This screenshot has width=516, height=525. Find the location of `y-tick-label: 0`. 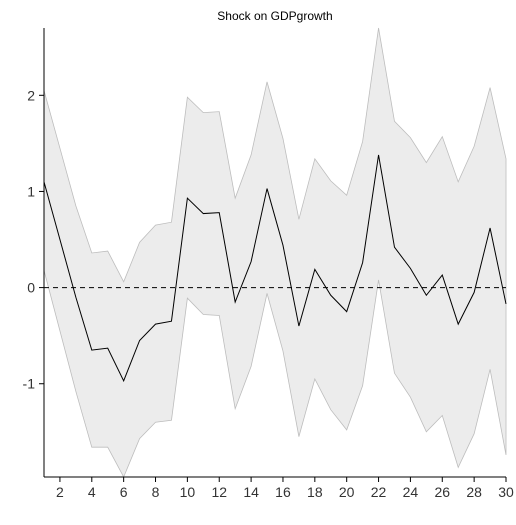

y-tick-label: 0 is located at coordinates (31, 288).